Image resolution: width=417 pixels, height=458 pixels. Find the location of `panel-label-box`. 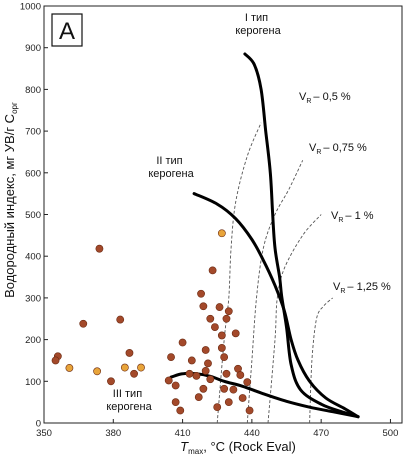

panel-label-box is located at coordinates (67, 30).